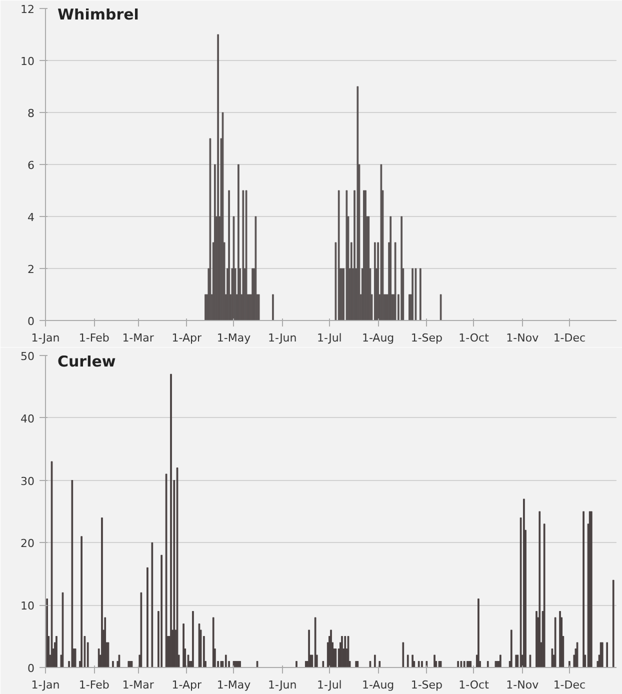 This screenshot has width=622, height=694. What do you see at coordinates (27, 481) in the screenshot?
I see `y-tick-label: 30` at bounding box center [27, 481].